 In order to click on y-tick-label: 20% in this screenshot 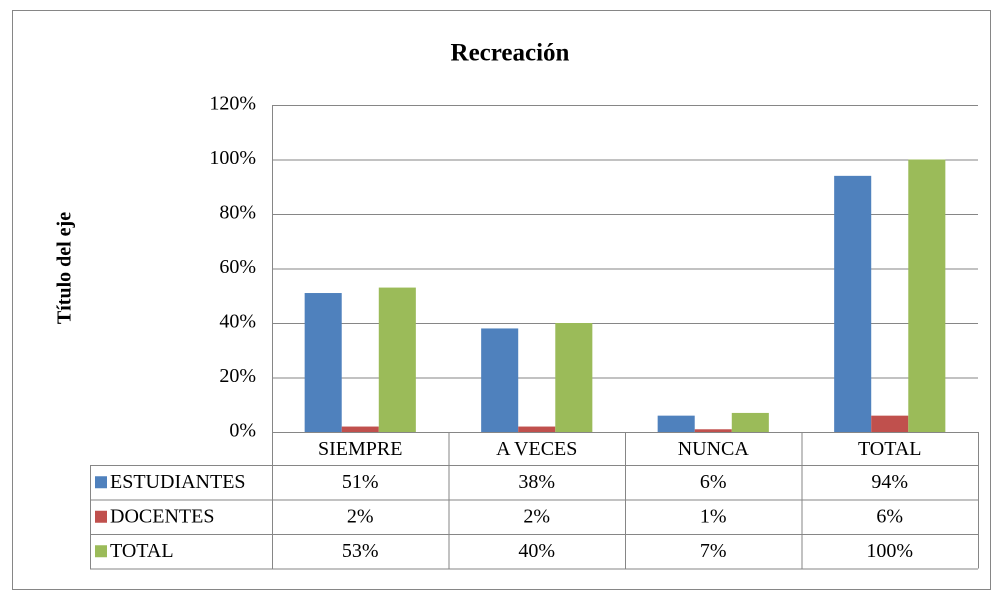, I will do `click(237, 376)`.